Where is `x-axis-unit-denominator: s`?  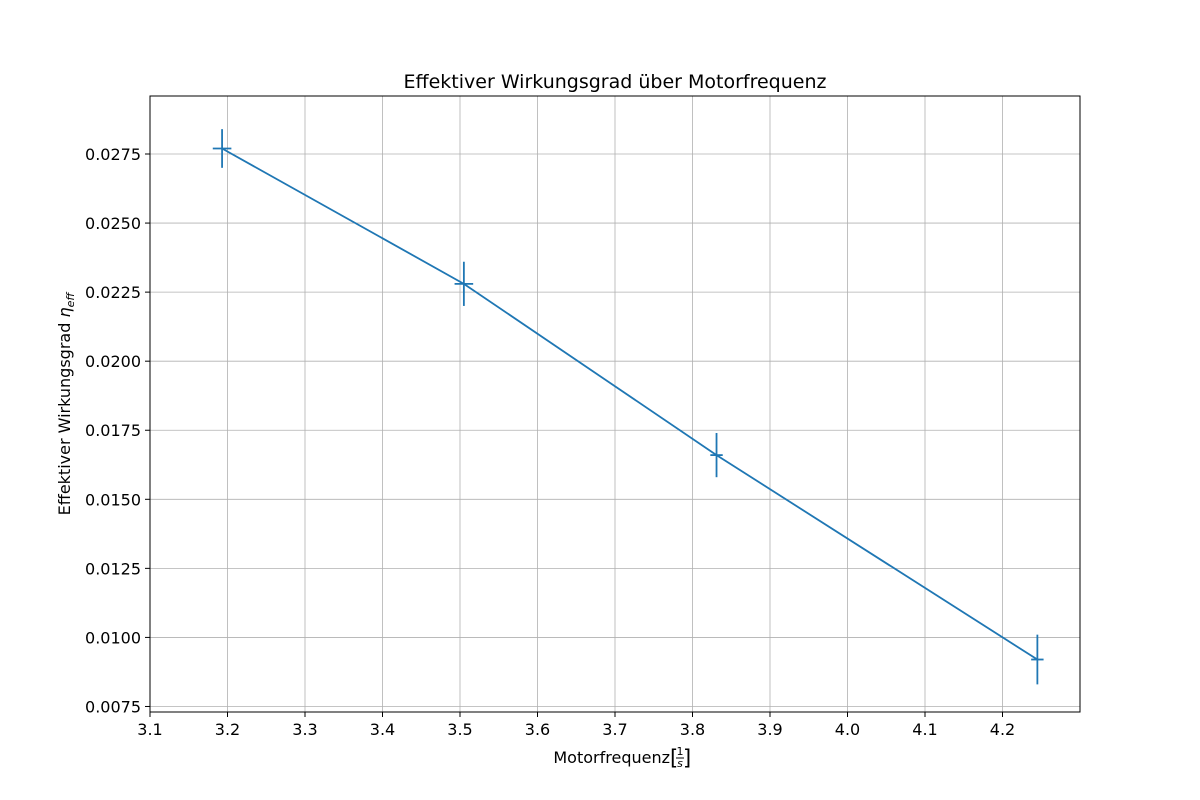 x-axis-unit-denominator: s is located at coordinates (680, 763).